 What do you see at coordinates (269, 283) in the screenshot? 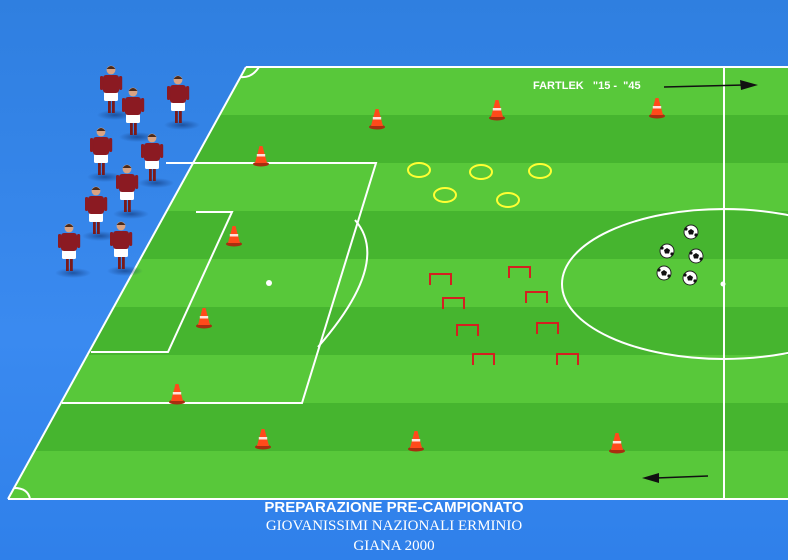
I see `penalty-spot` at bounding box center [269, 283].